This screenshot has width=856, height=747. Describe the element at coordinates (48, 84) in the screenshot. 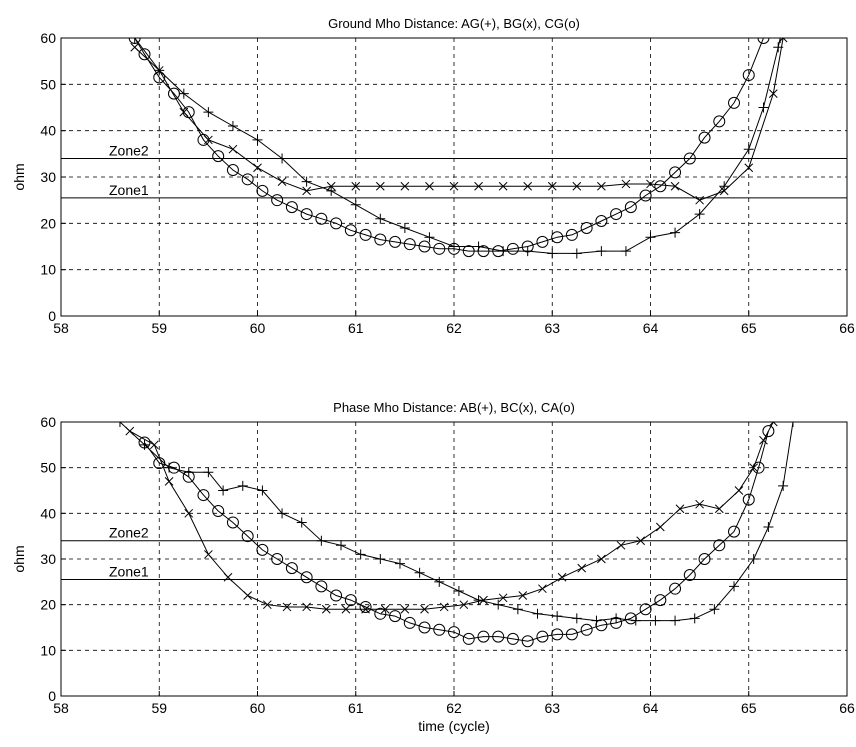

I see `y-tick-label: 50` at that location.